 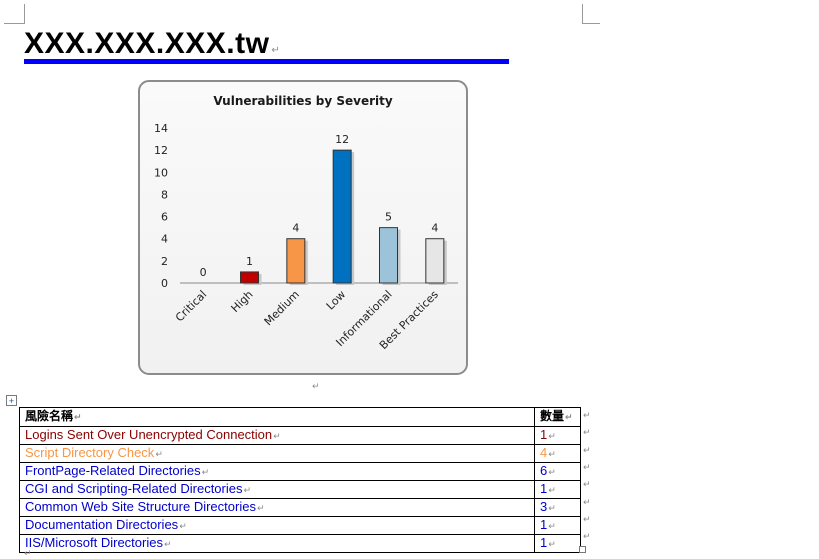 I want to click on x-tick-label: High, so click(x=242, y=301).